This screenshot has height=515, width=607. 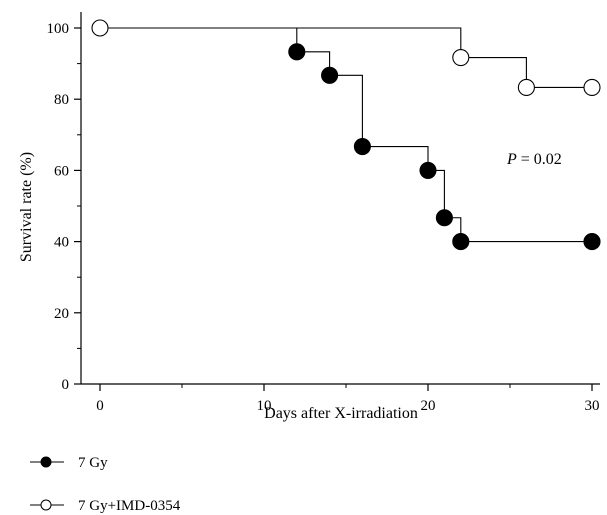 I want to click on p-value-symbol: P, so click(x=511, y=159).